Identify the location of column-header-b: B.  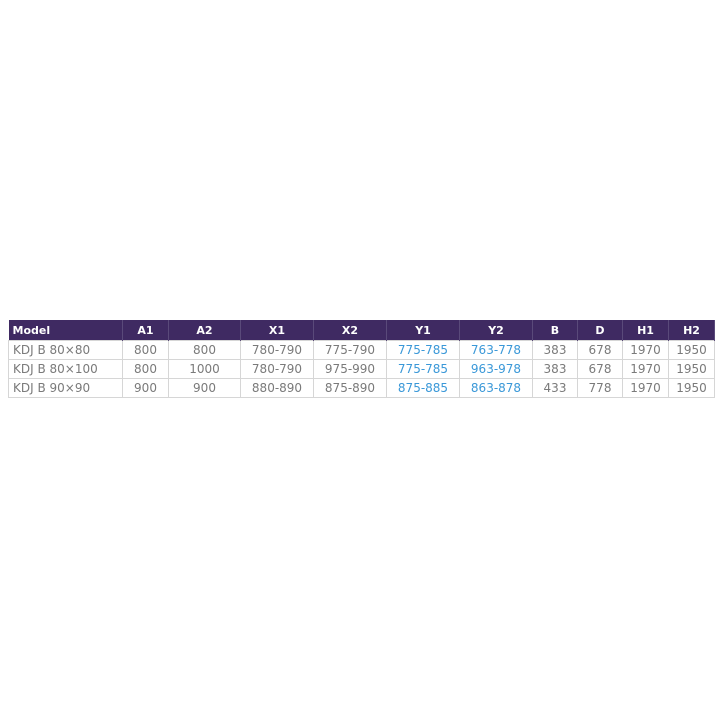
(555, 330).